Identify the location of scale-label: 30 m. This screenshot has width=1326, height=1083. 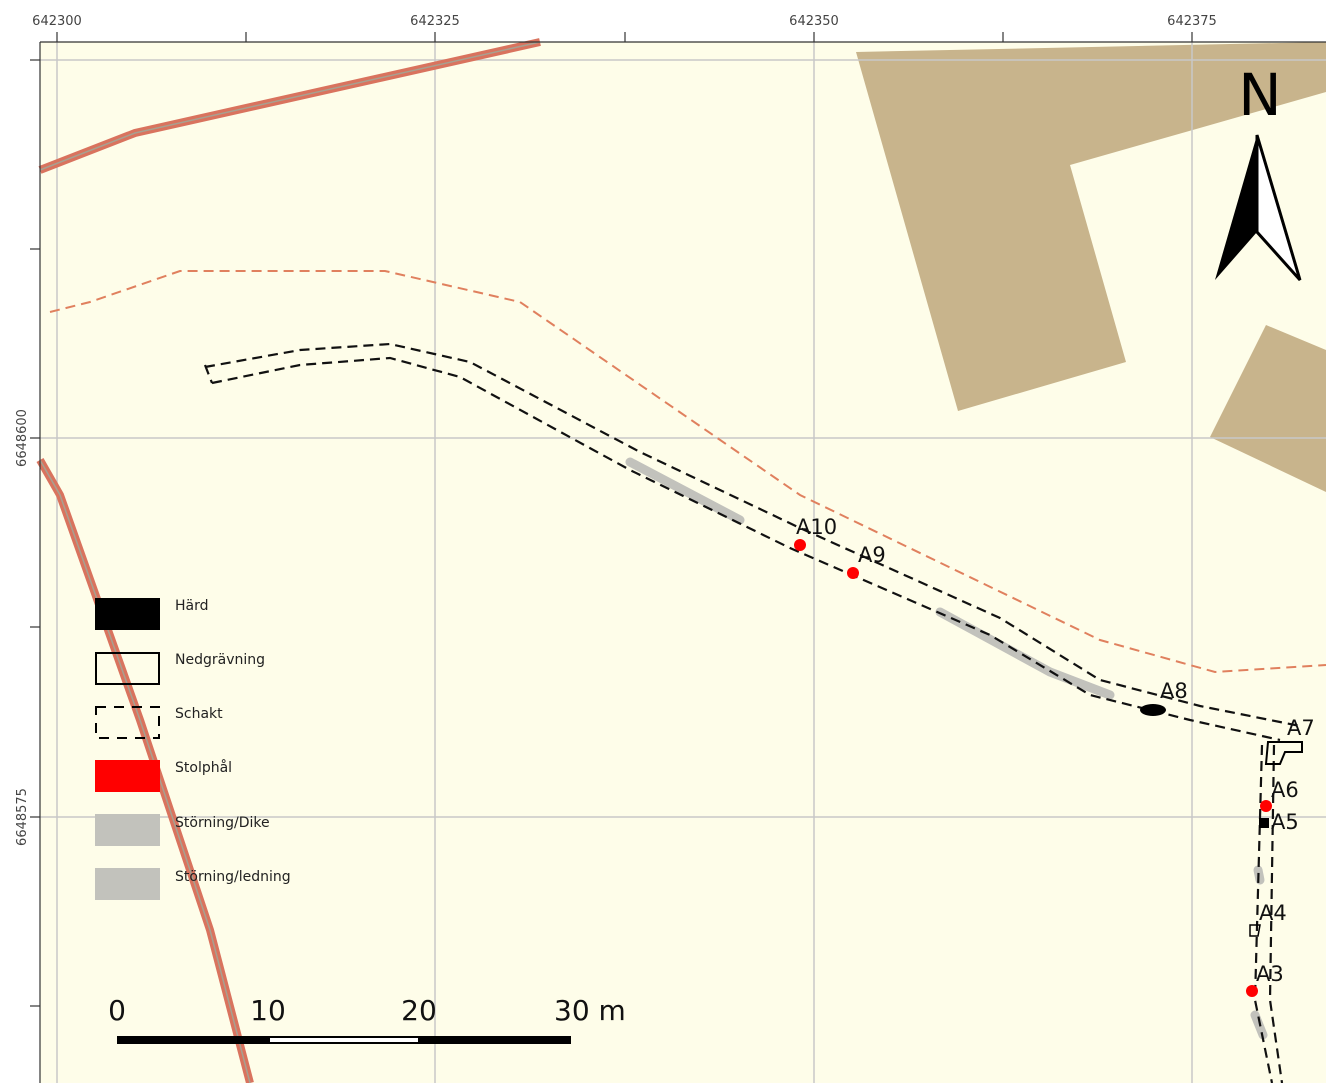
(590, 1010).